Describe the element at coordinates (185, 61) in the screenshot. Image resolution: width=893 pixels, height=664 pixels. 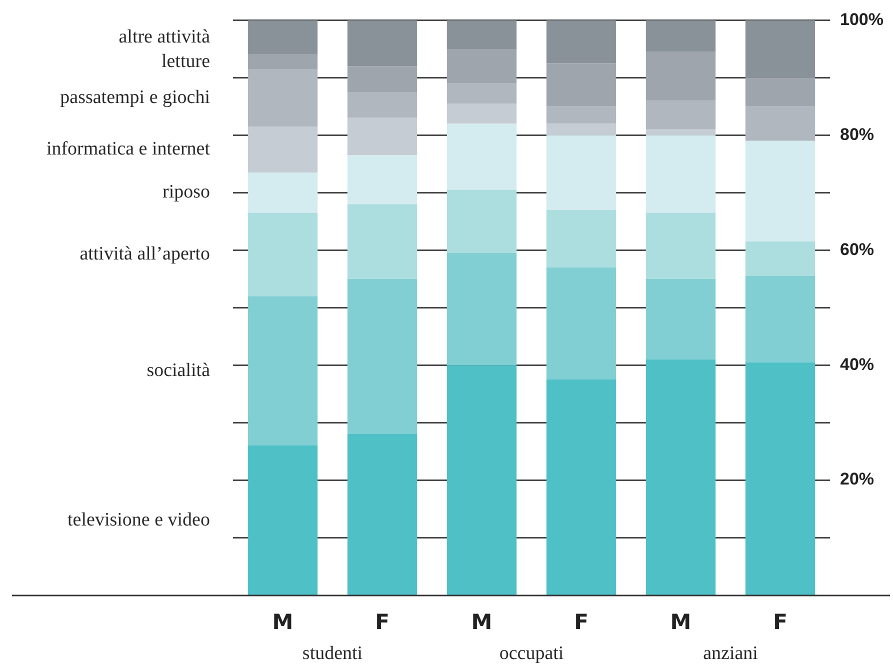
I see `series-label: letture` at that location.